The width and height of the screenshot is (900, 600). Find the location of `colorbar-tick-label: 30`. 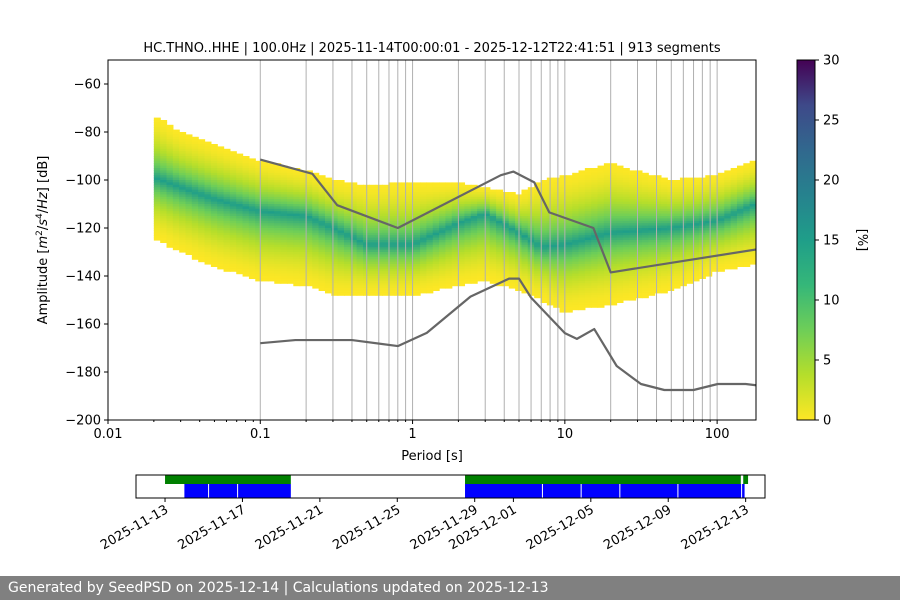

colorbar-tick-label: 30 is located at coordinates (831, 61).